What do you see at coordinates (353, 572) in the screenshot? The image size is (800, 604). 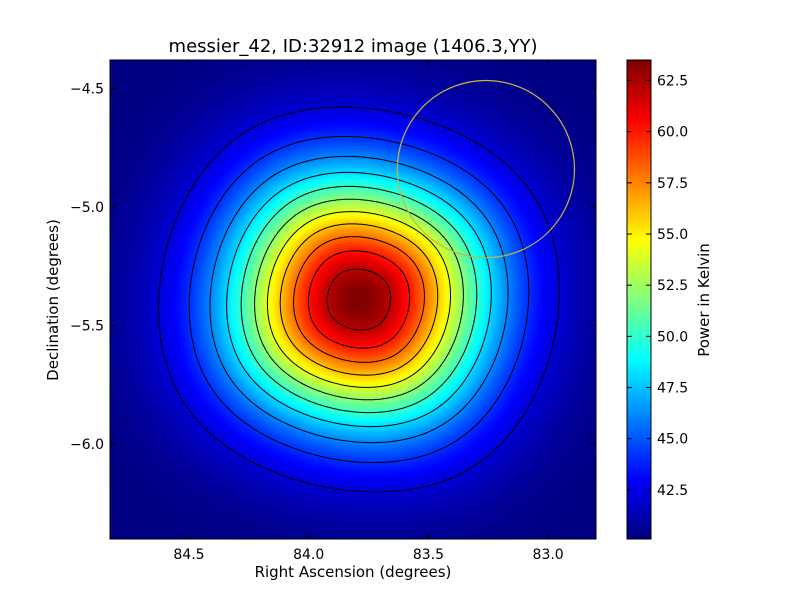 I see `x-axis-label: Right Ascension (degrees)` at bounding box center [353, 572].